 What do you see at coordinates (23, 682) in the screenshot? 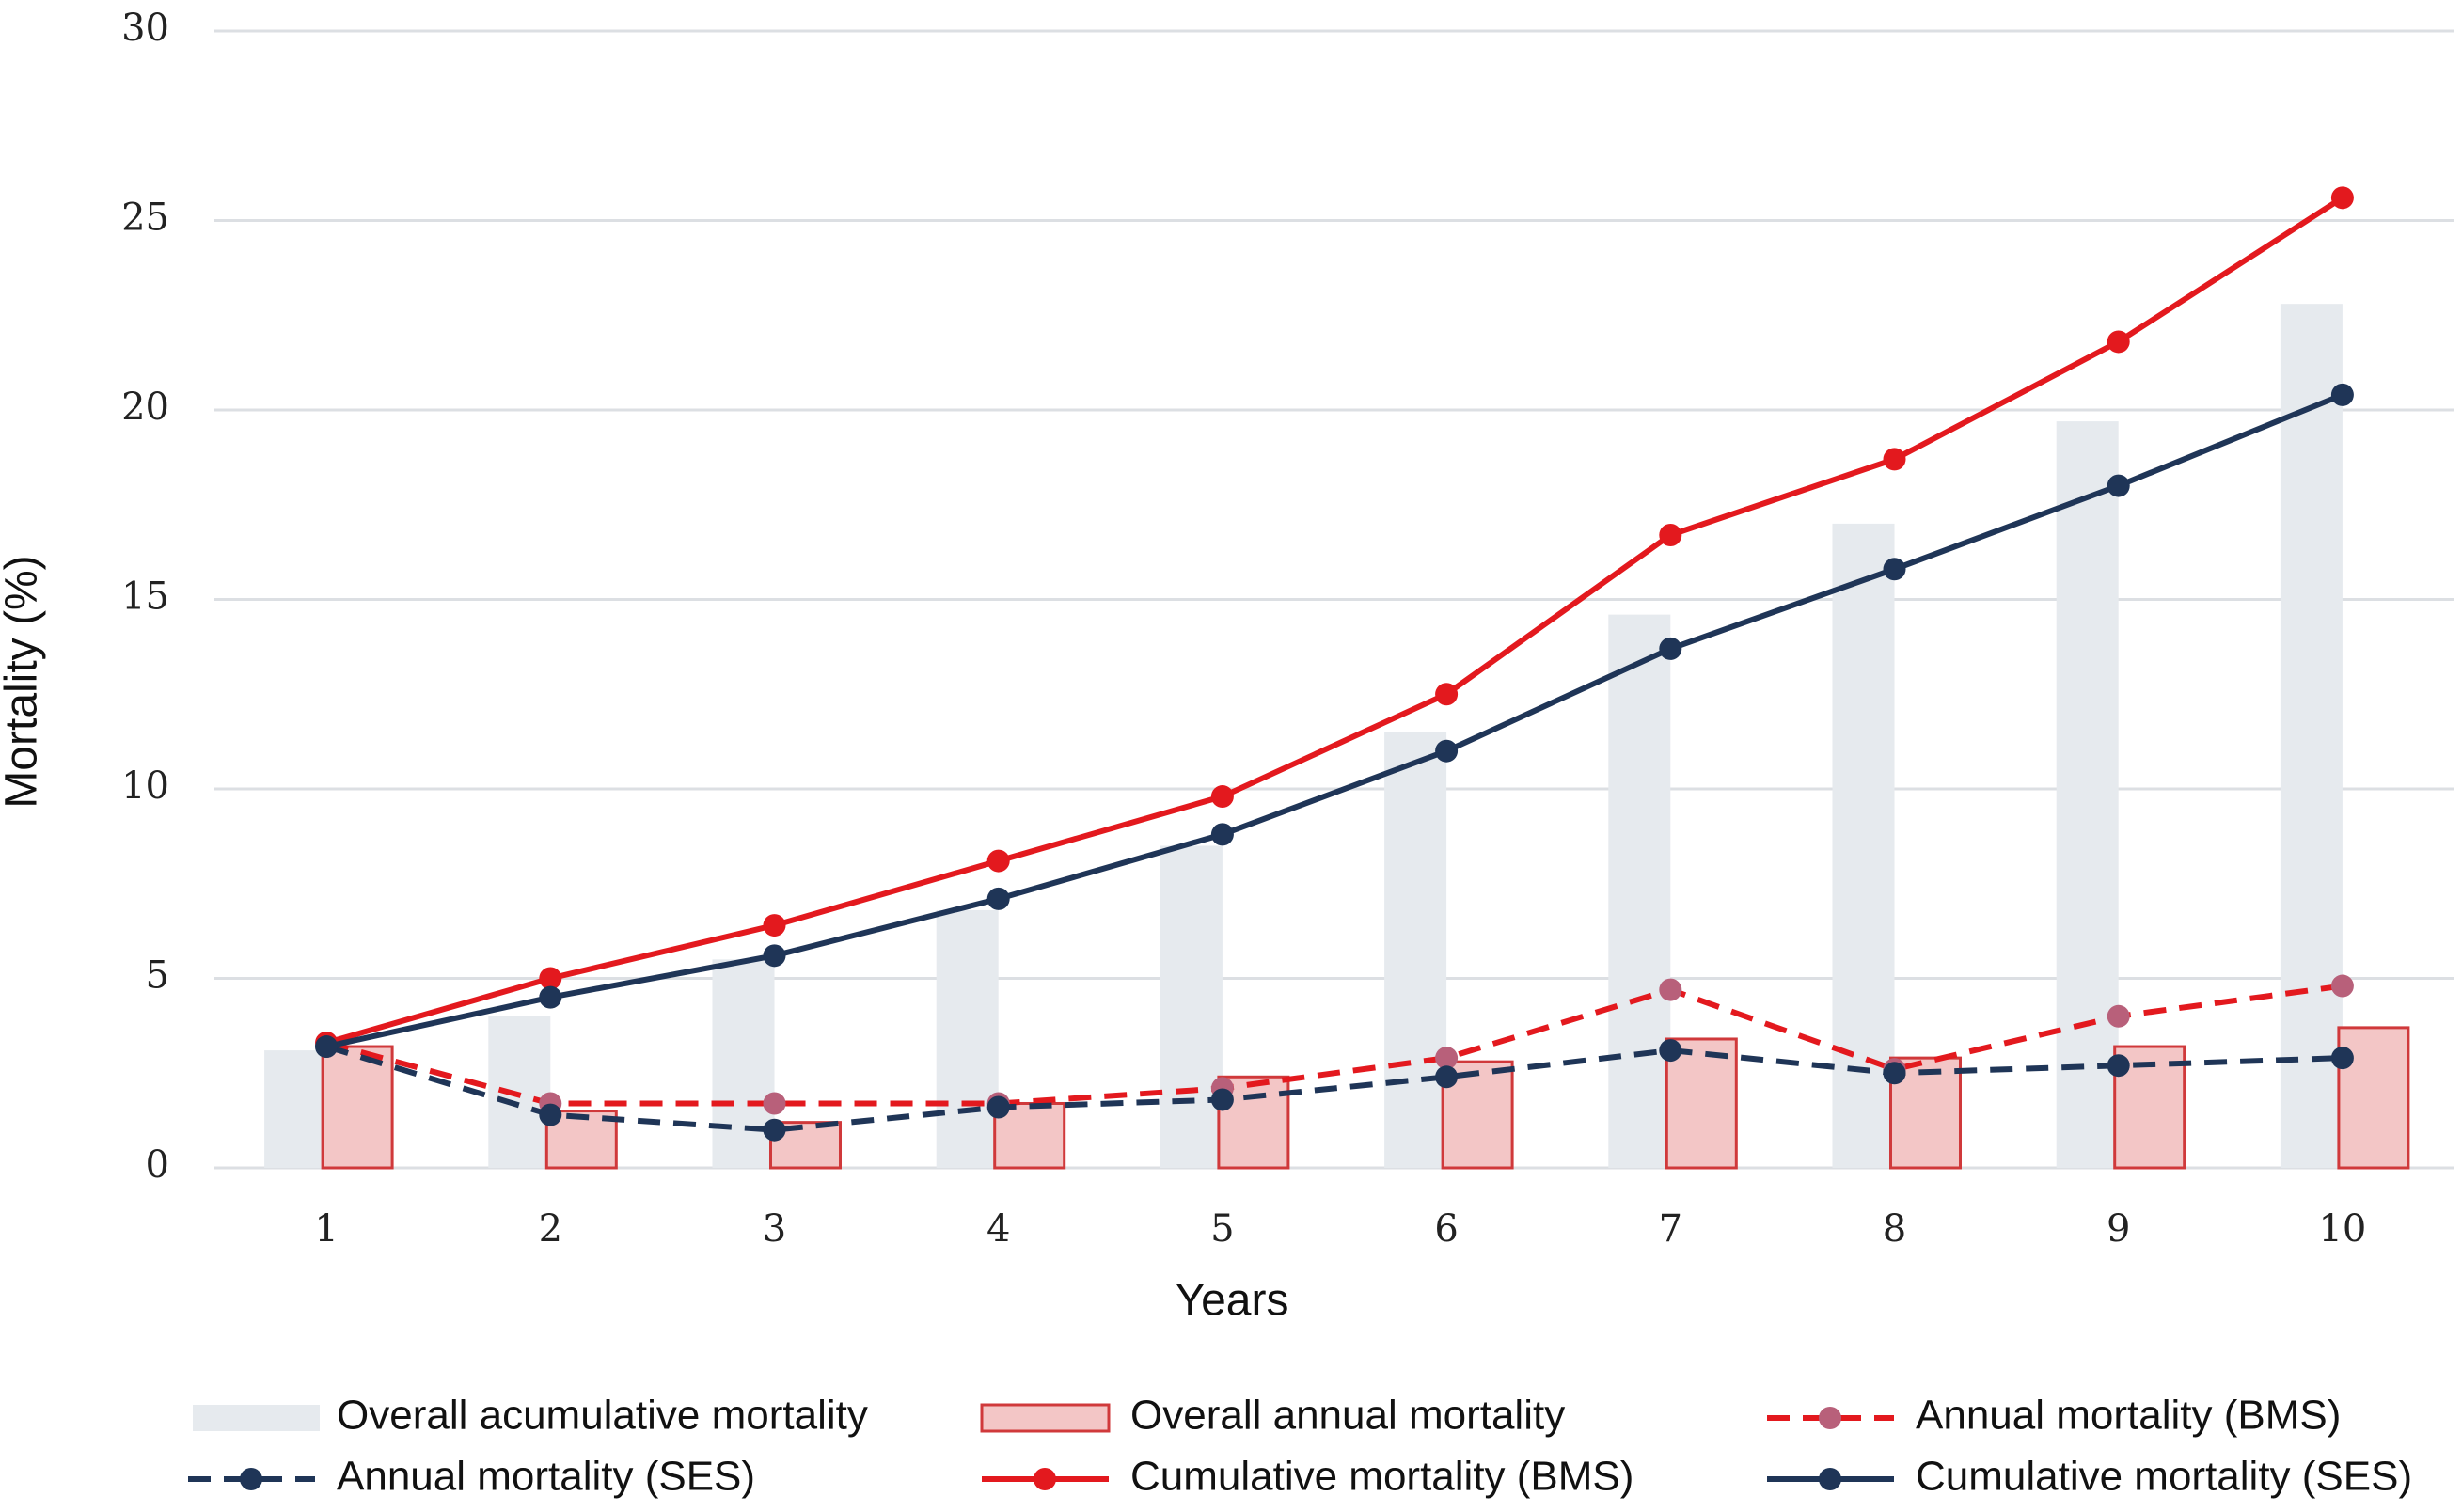
I see `y-axis-label: Mortality (%)` at bounding box center [23, 682].